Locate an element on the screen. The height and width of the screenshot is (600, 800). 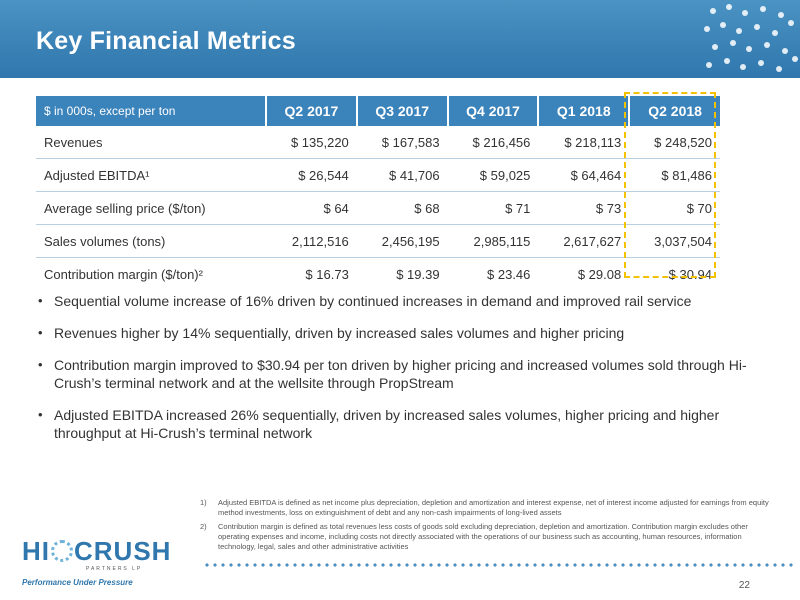
table-cell: $ 64,464 is located at coordinates (584, 175).